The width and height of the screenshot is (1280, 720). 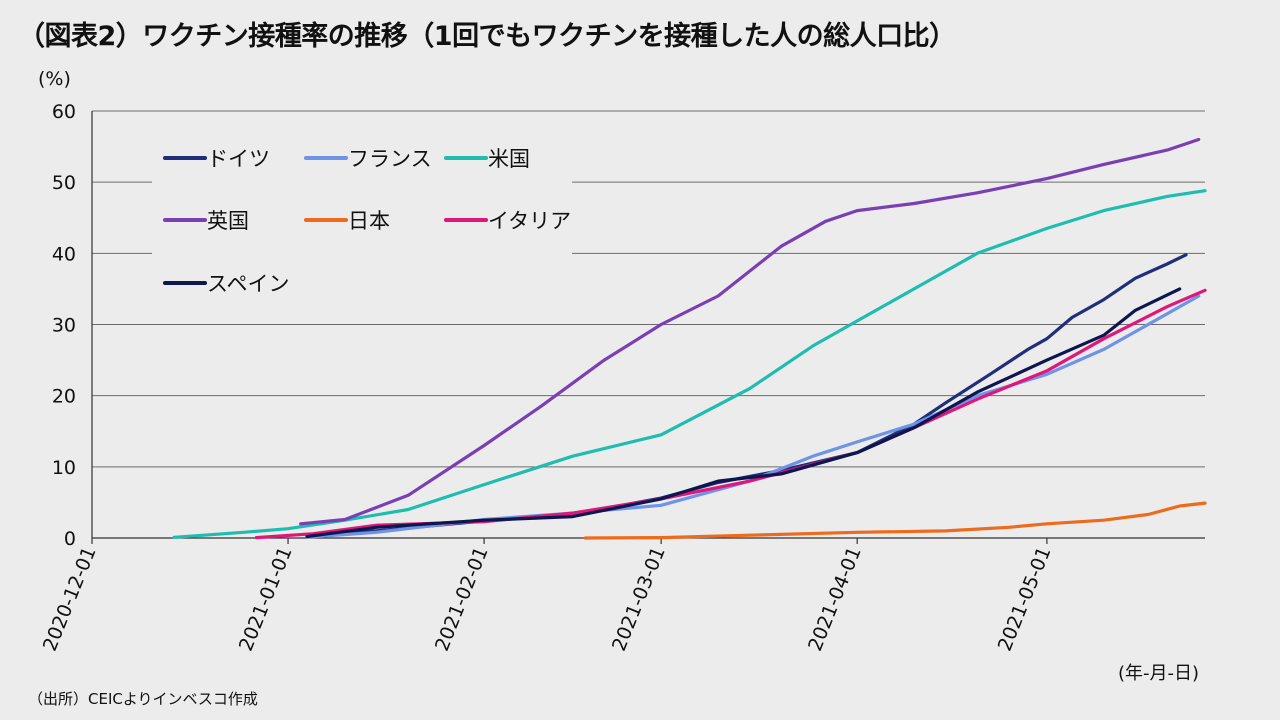 What do you see at coordinates (238, 159) in the screenshot?
I see `legend-label: ドイツ` at bounding box center [238, 159].